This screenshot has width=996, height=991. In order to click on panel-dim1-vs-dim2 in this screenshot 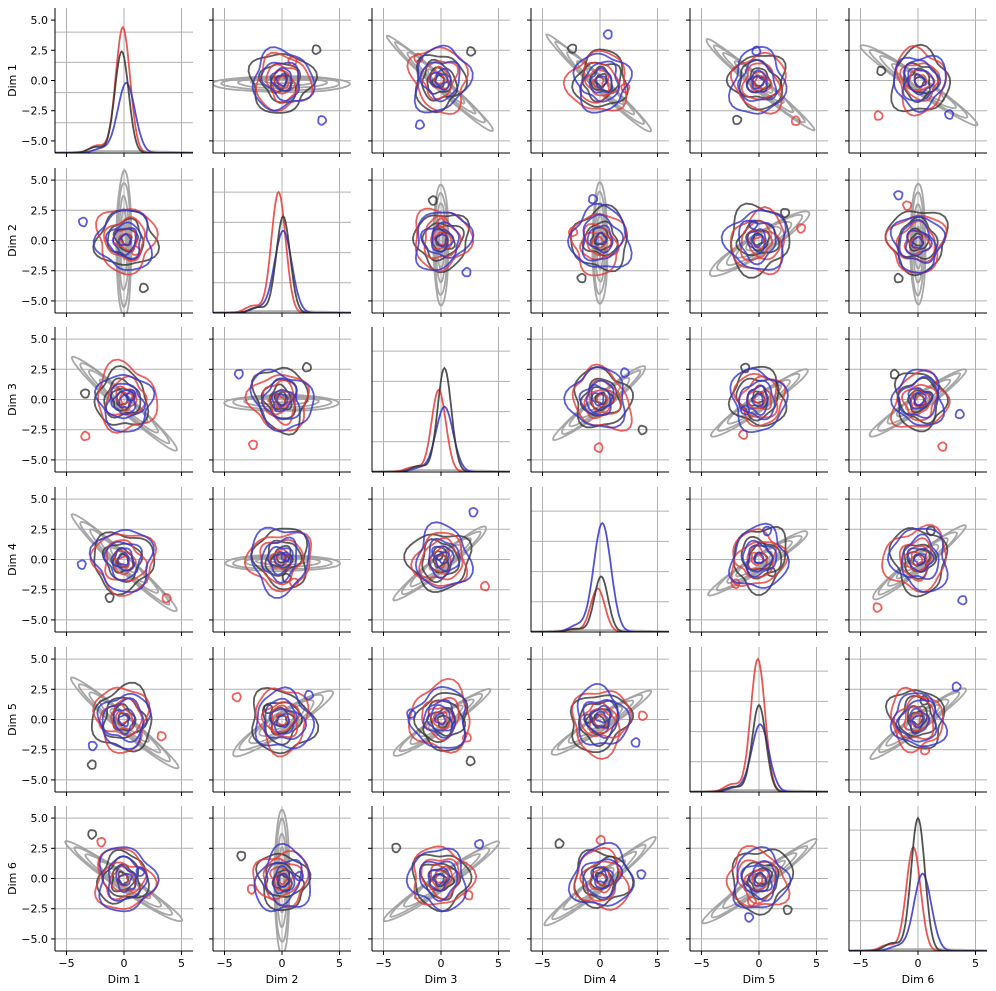, I will do `click(280, 82)`.